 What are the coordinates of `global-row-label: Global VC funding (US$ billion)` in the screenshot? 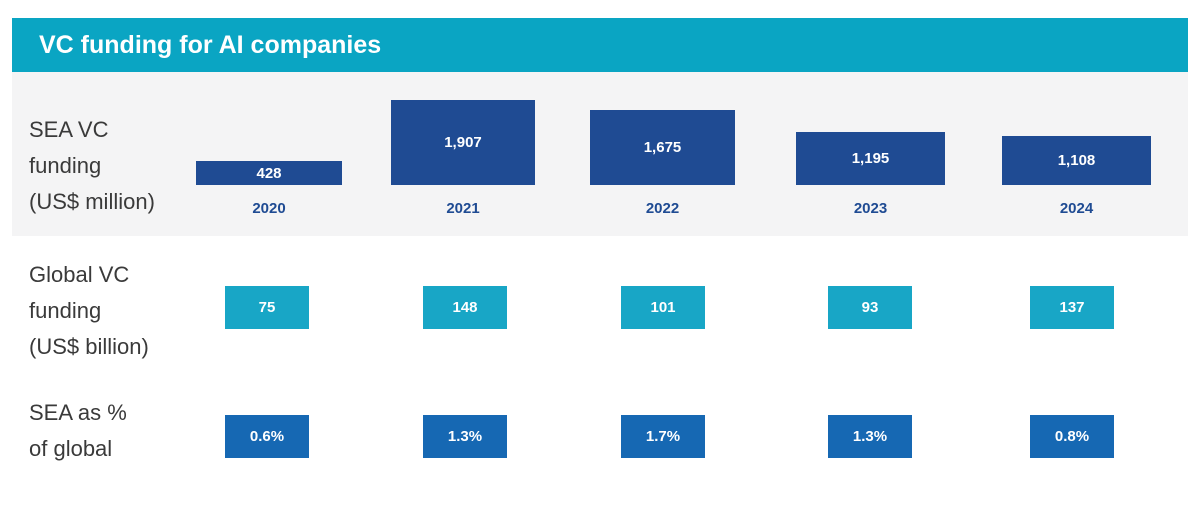 It's located at (114, 311).